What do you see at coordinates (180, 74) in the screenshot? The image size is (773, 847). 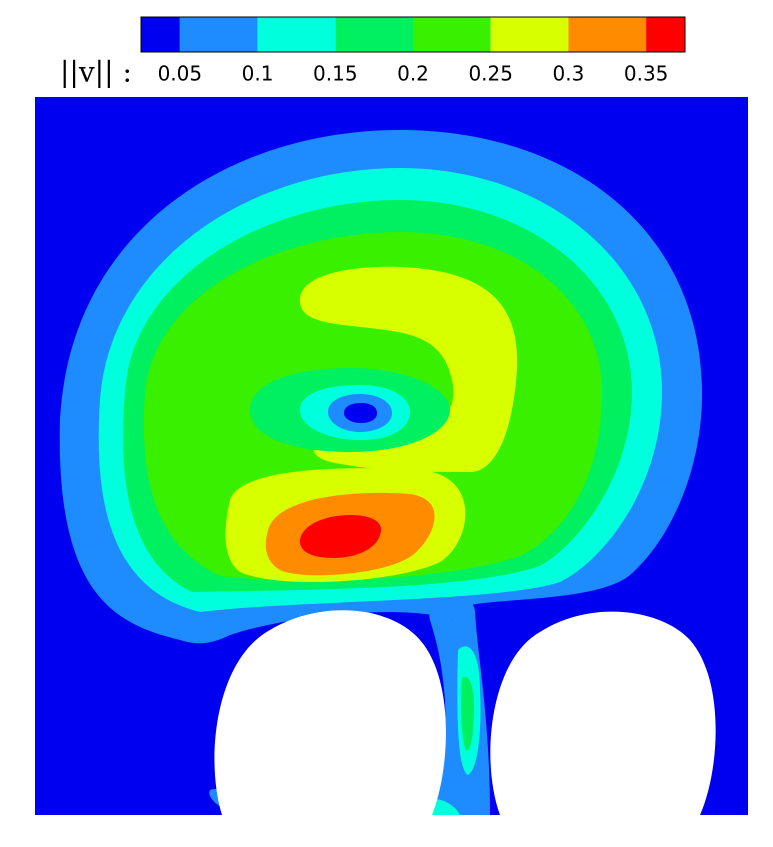 I see `colorbar-tick-label: 0.05` at bounding box center [180, 74].